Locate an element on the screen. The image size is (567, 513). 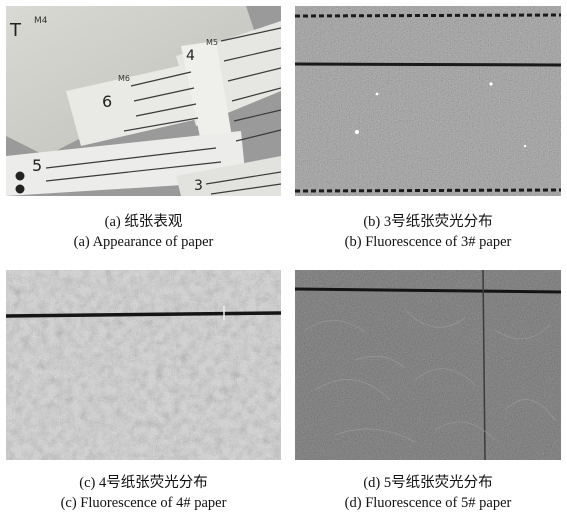
caption-d-cn: (d) 5号纸张荧光分布 is located at coordinates (428, 483).